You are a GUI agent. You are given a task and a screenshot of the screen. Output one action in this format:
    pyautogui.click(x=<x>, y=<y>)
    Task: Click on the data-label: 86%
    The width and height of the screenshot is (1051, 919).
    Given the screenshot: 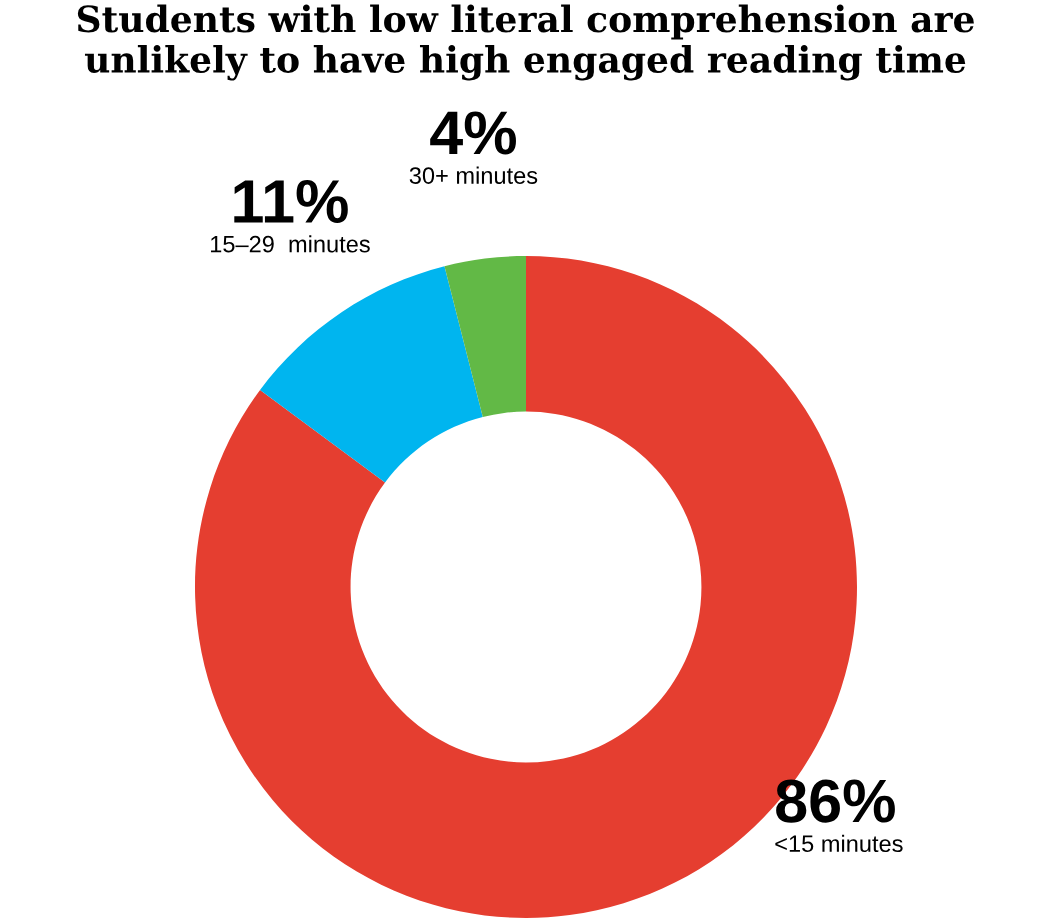 What is the action you would take?
    pyautogui.click(x=835, y=801)
    